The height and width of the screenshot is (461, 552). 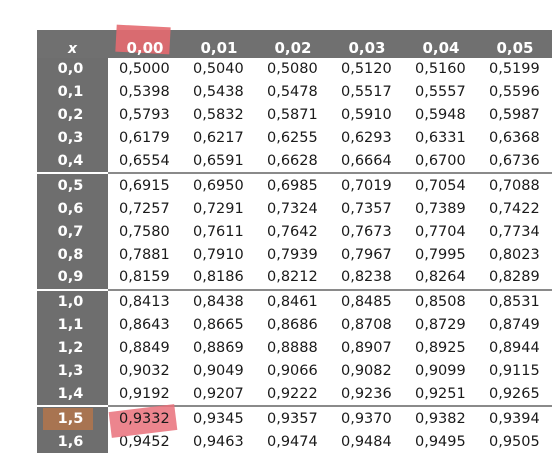 What do you see at coordinates (72, 325) in the screenshot?
I see `row-header: 1,1` at bounding box center [72, 325].